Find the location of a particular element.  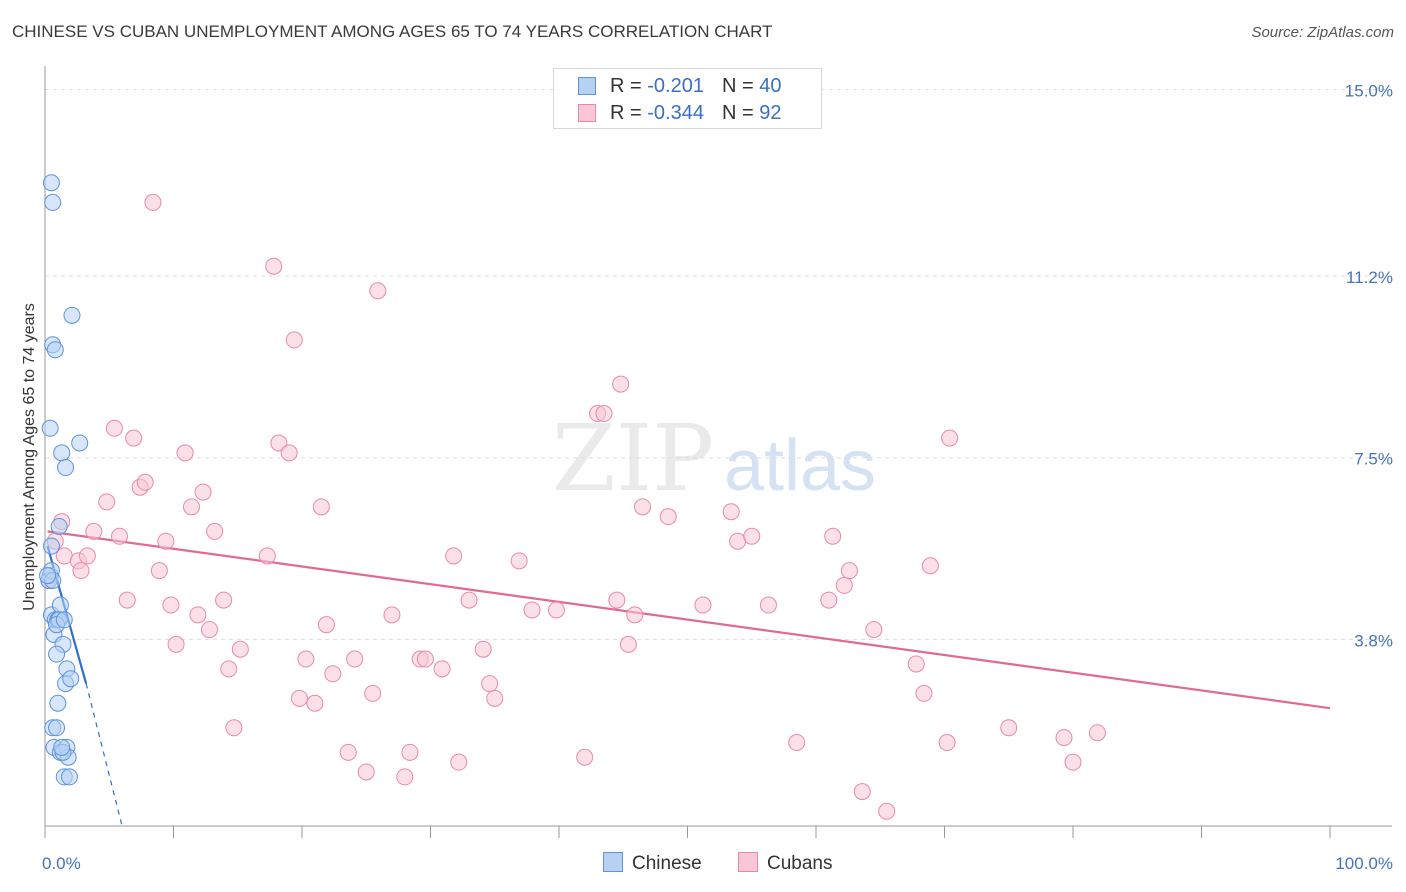

legend-row-cubans: R = -0.344 N = 92 is located at coordinates (679, 115).